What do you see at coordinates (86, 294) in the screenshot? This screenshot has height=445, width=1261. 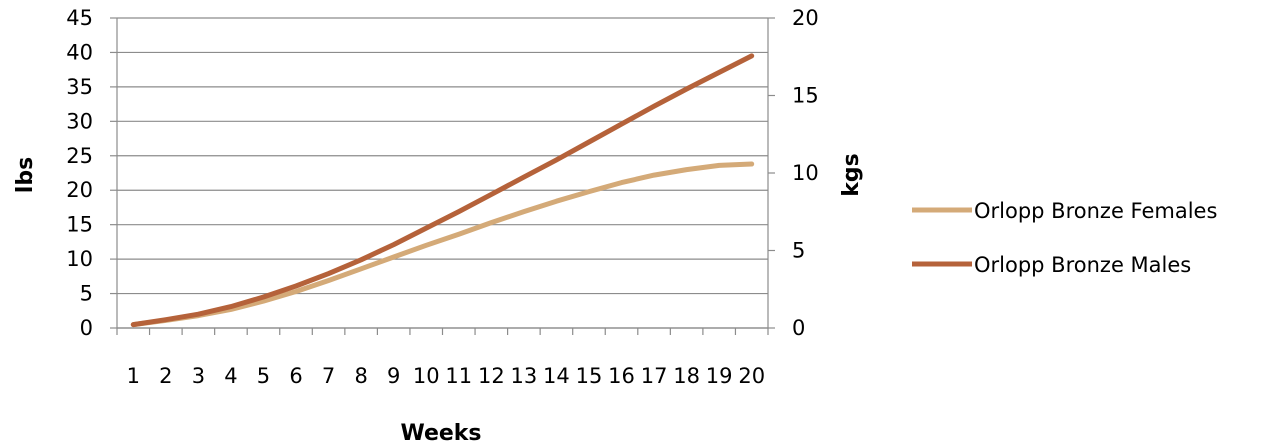 I see `y-tick-label: 5` at bounding box center [86, 294].